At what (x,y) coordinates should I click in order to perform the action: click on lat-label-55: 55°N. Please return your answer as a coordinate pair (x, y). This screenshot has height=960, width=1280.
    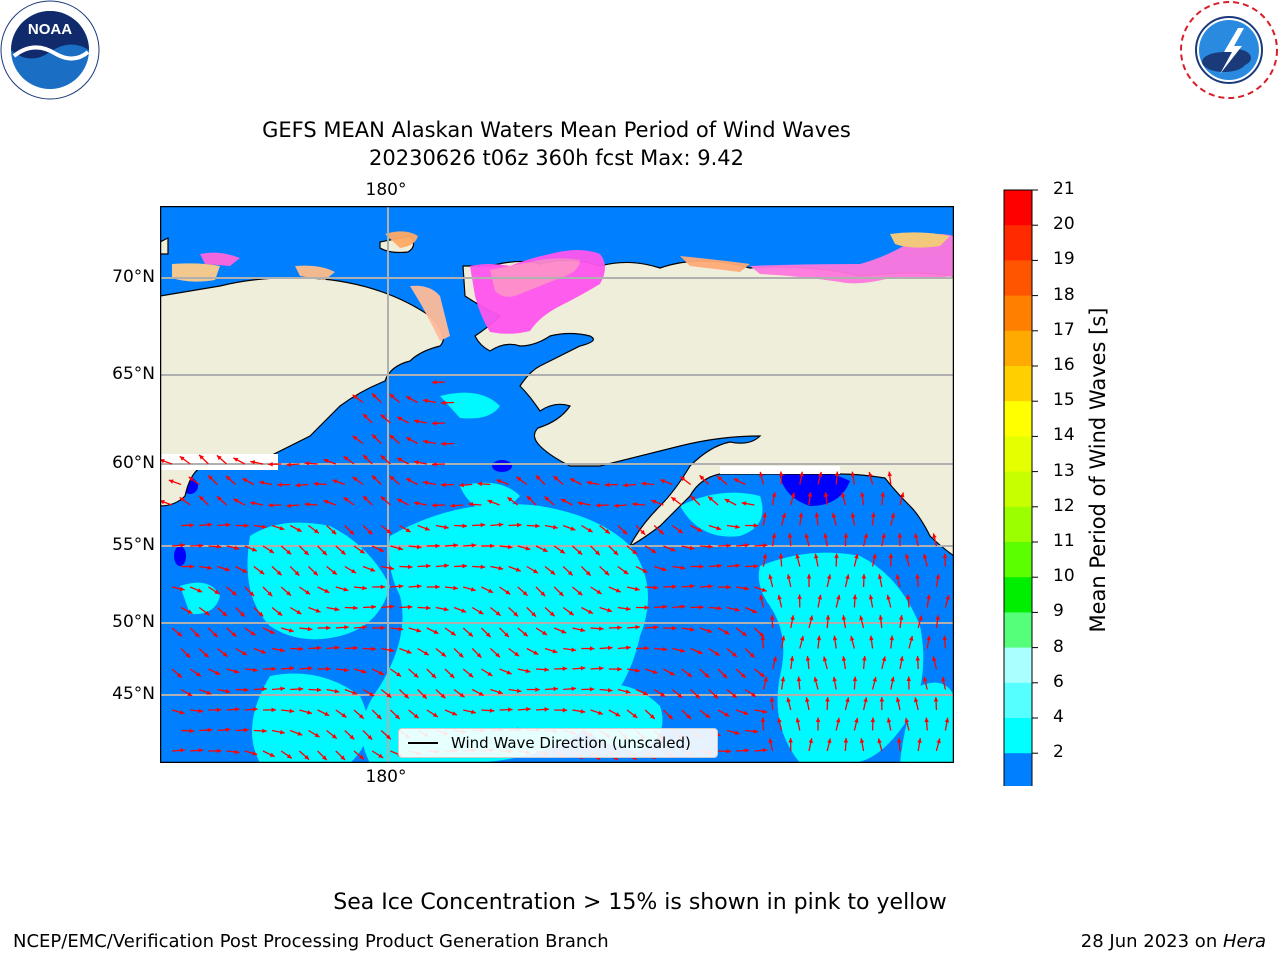
    Looking at the image, I should click on (133, 545).